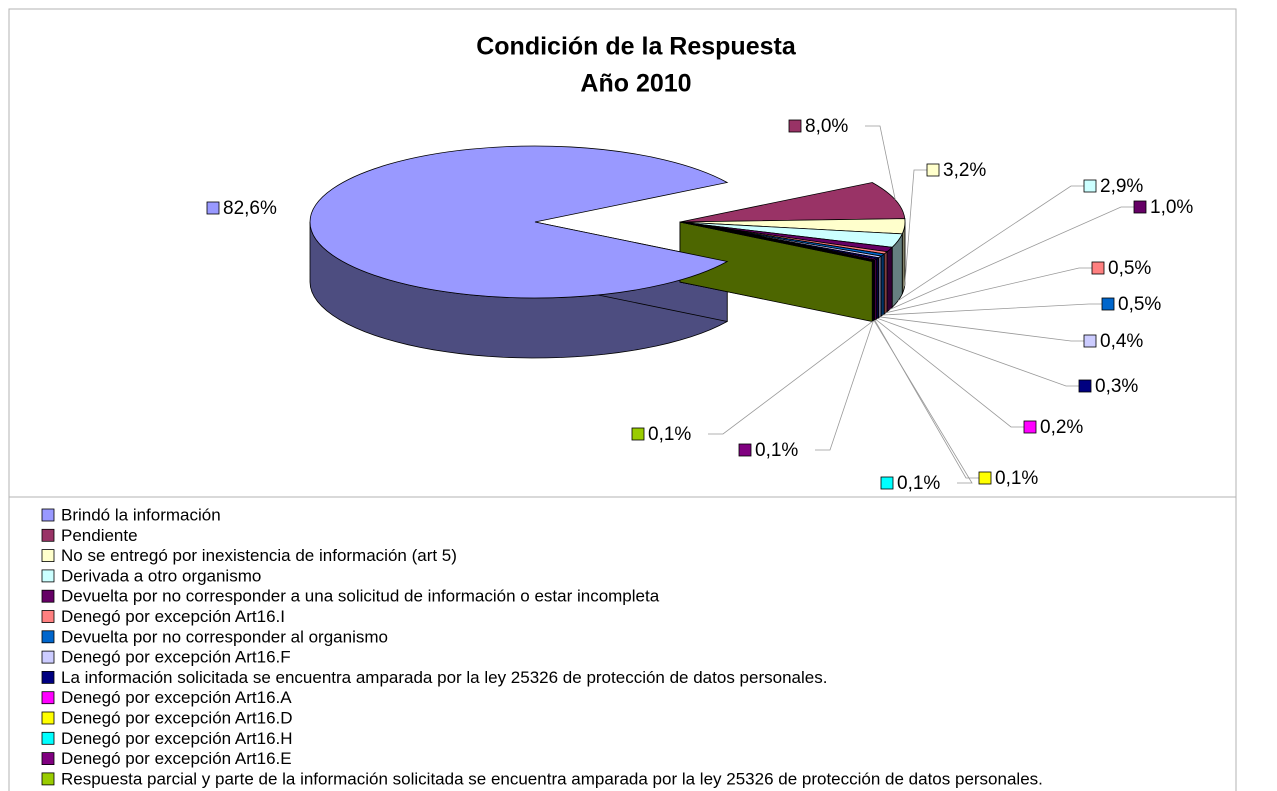 Image resolution: width=1277 pixels, height=791 pixels. What do you see at coordinates (176, 697) in the screenshot?
I see `legend-label: Denegó por excepción Art16.A` at bounding box center [176, 697].